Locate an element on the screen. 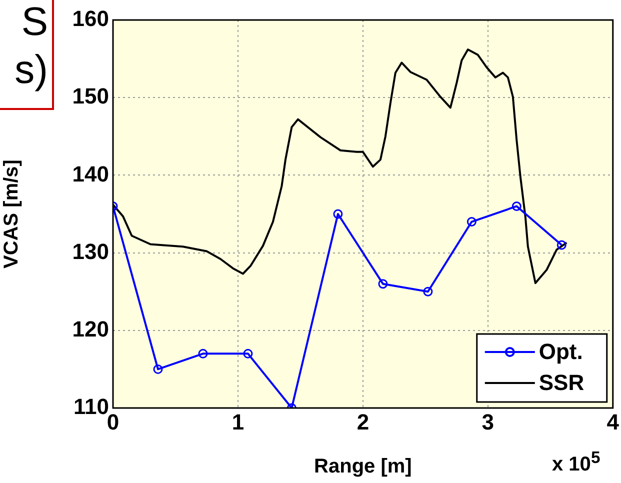 This screenshot has height=483, width=621. text: s) is located at coordinates (31, 70).